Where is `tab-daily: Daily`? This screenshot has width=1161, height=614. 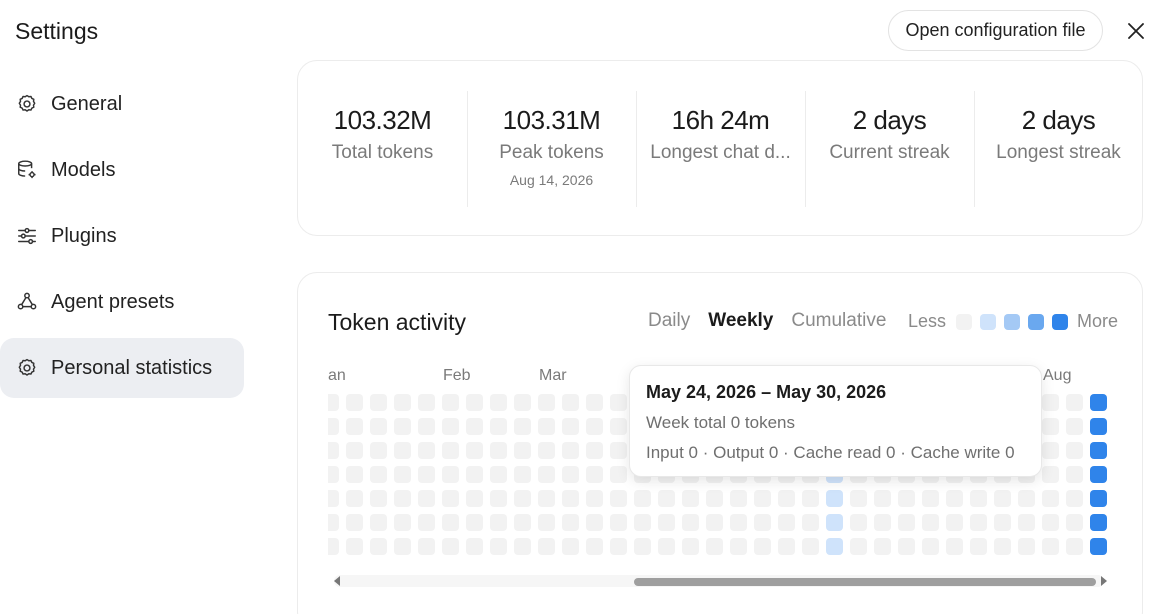
tab-daily: Daily is located at coordinates (669, 320).